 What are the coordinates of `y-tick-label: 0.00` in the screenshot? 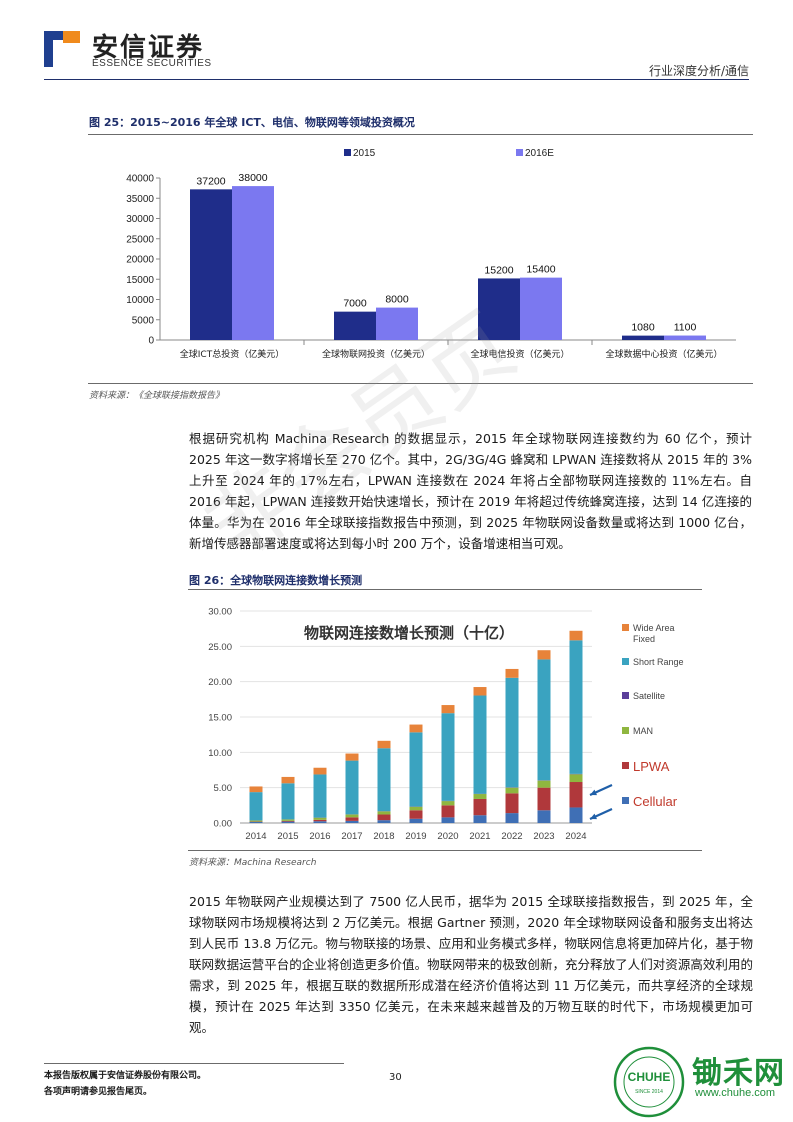 It's located at (223, 824).